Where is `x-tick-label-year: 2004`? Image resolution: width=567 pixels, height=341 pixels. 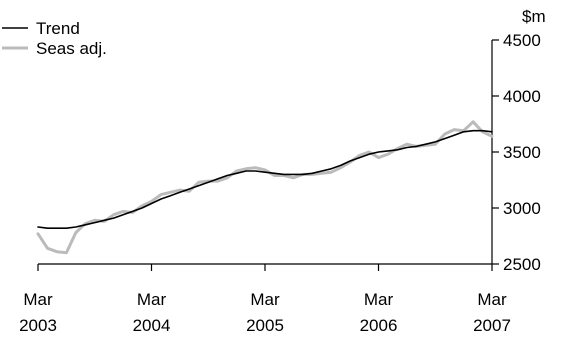
x-tick-label-year: 2004 is located at coordinates (152, 325).